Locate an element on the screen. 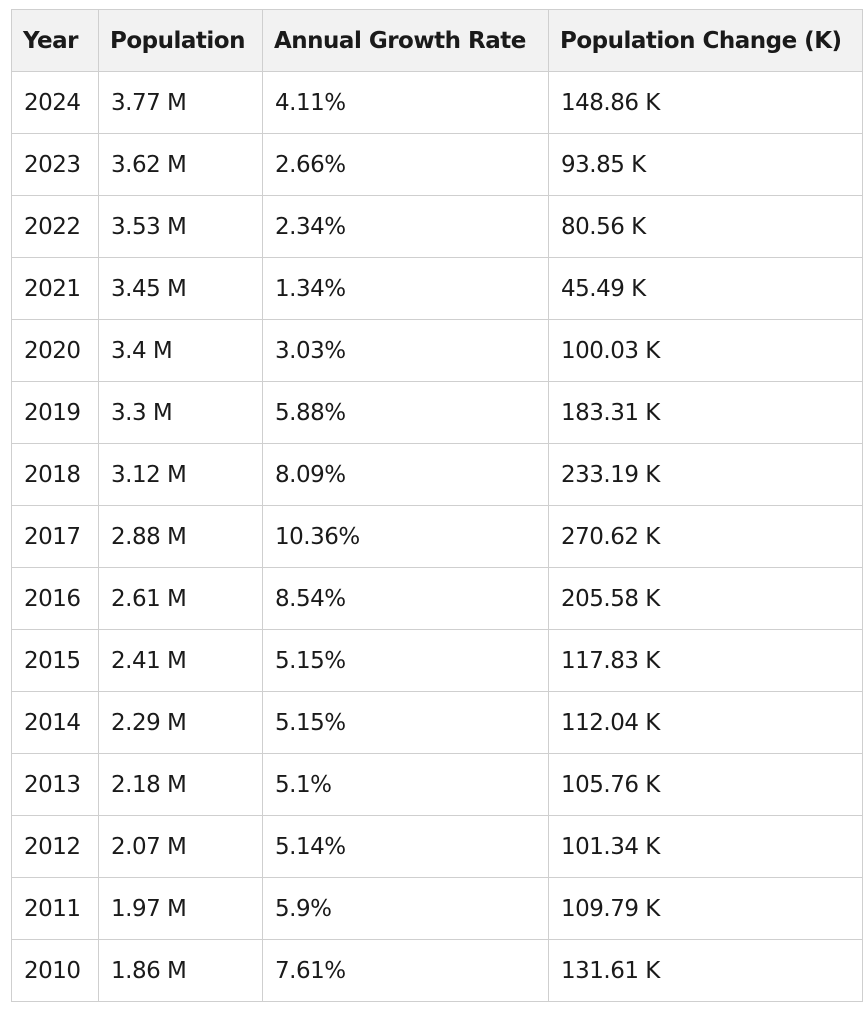  table-cell: 2.18 M is located at coordinates (180, 784).